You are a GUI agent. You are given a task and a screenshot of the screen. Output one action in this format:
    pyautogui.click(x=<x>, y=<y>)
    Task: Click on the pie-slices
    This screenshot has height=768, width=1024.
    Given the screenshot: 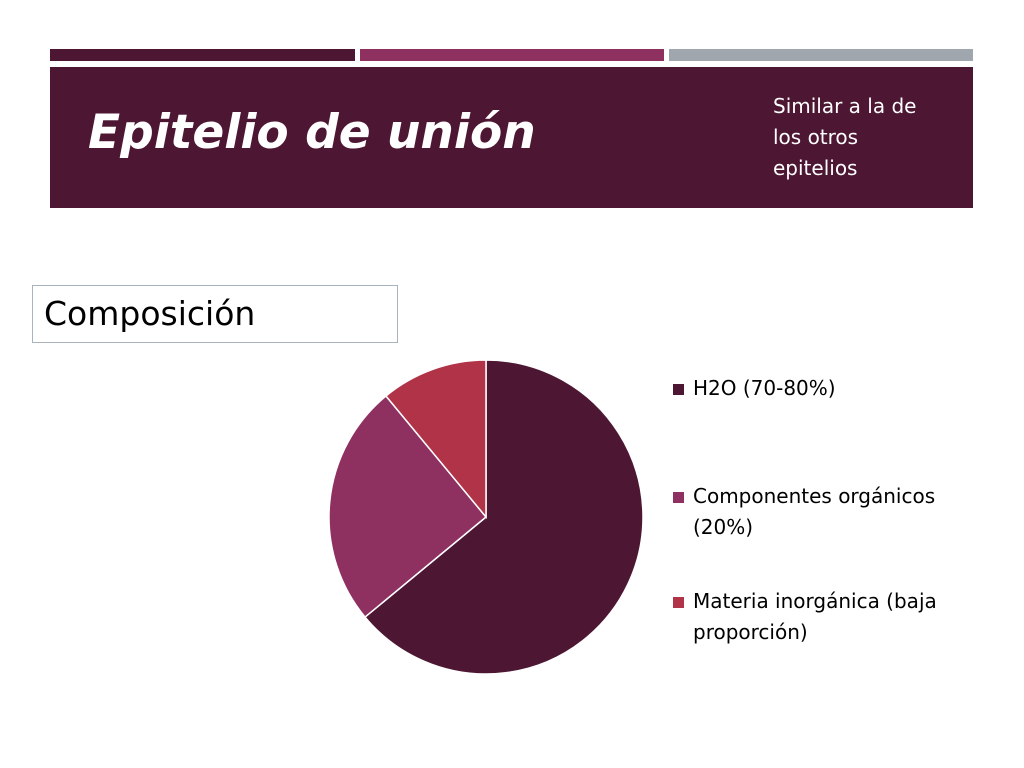 What is the action you would take?
    pyautogui.click(x=486, y=517)
    